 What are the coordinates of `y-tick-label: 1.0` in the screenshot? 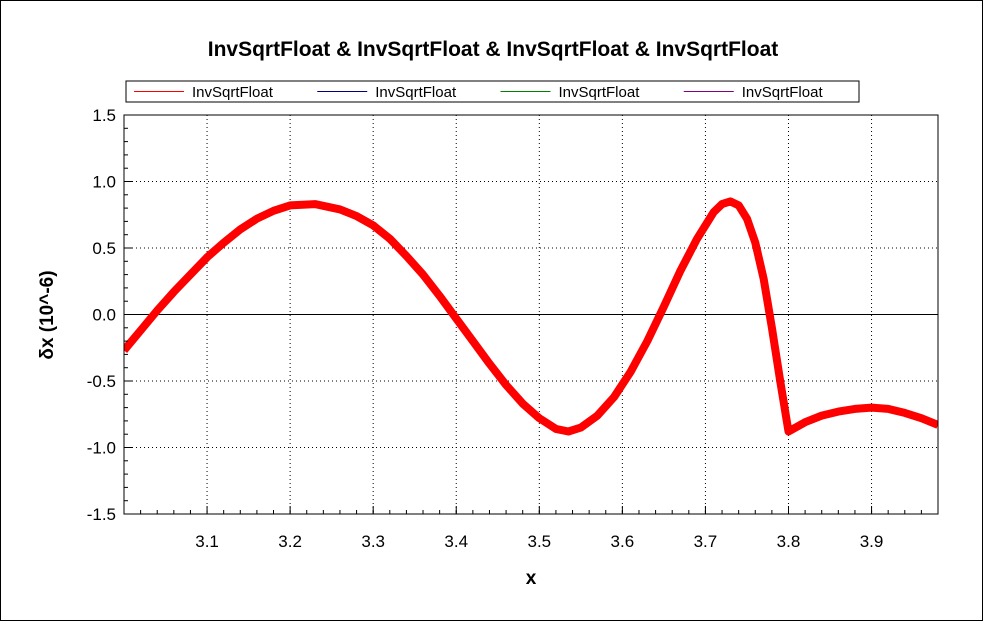 It's located at (104, 182).